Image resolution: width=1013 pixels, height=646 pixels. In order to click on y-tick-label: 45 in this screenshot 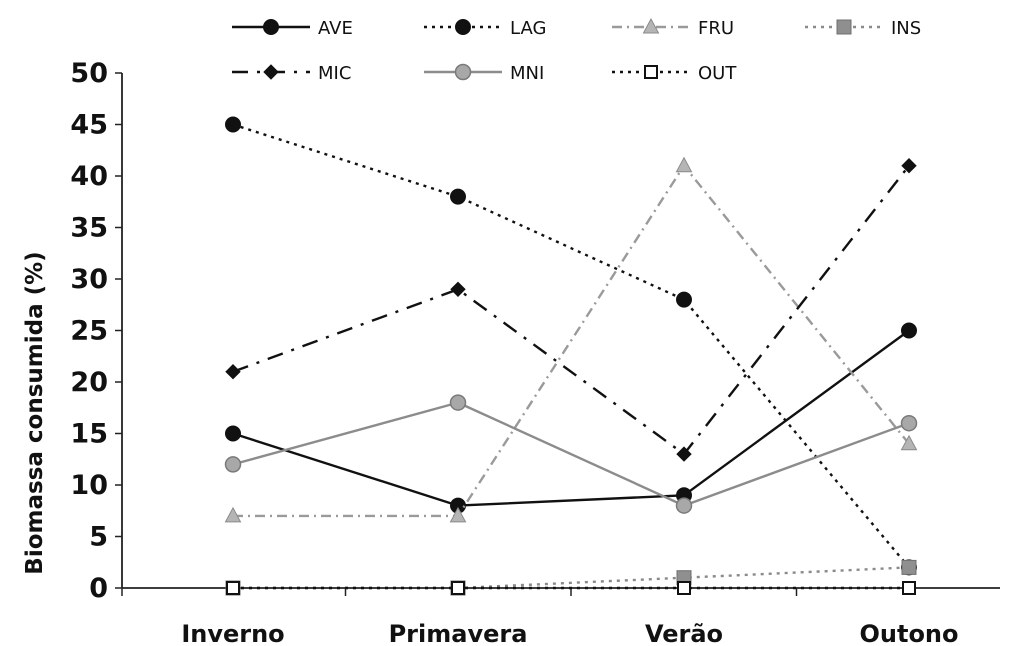, I will do `click(89, 125)`.